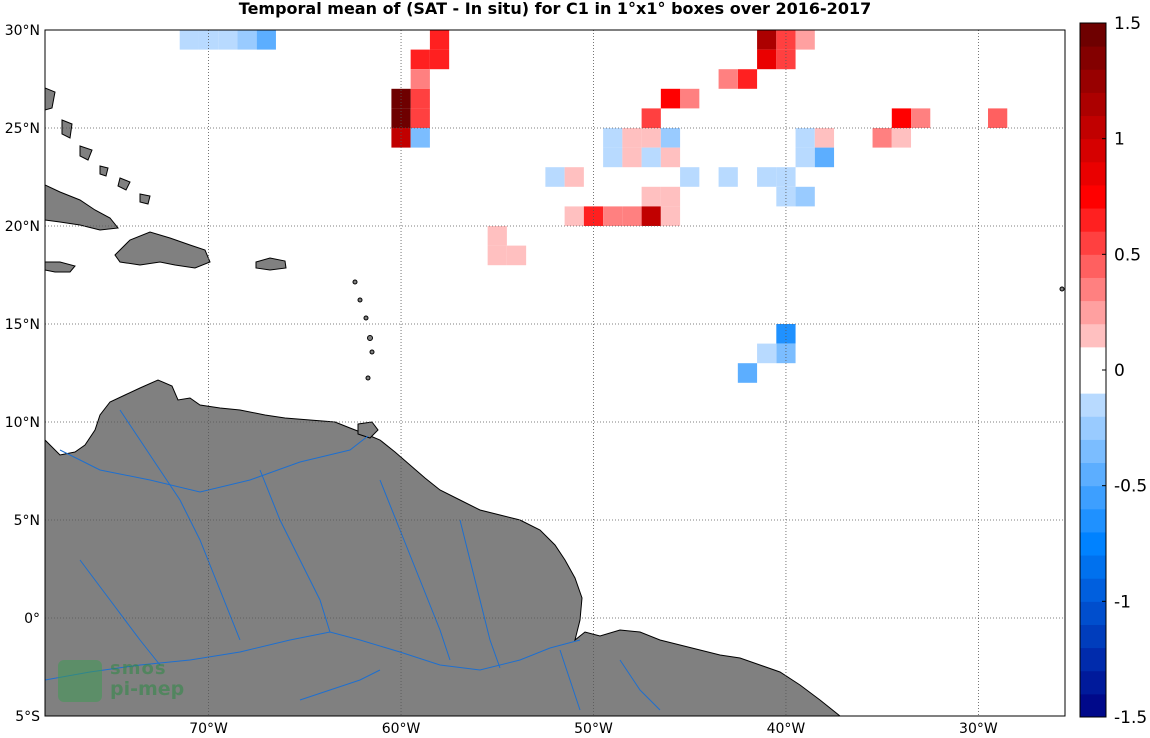 The width and height of the screenshot is (1150, 738). Describe the element at coordinates (60, 267) in the screenshot. I see `land-jamaica` at that location.